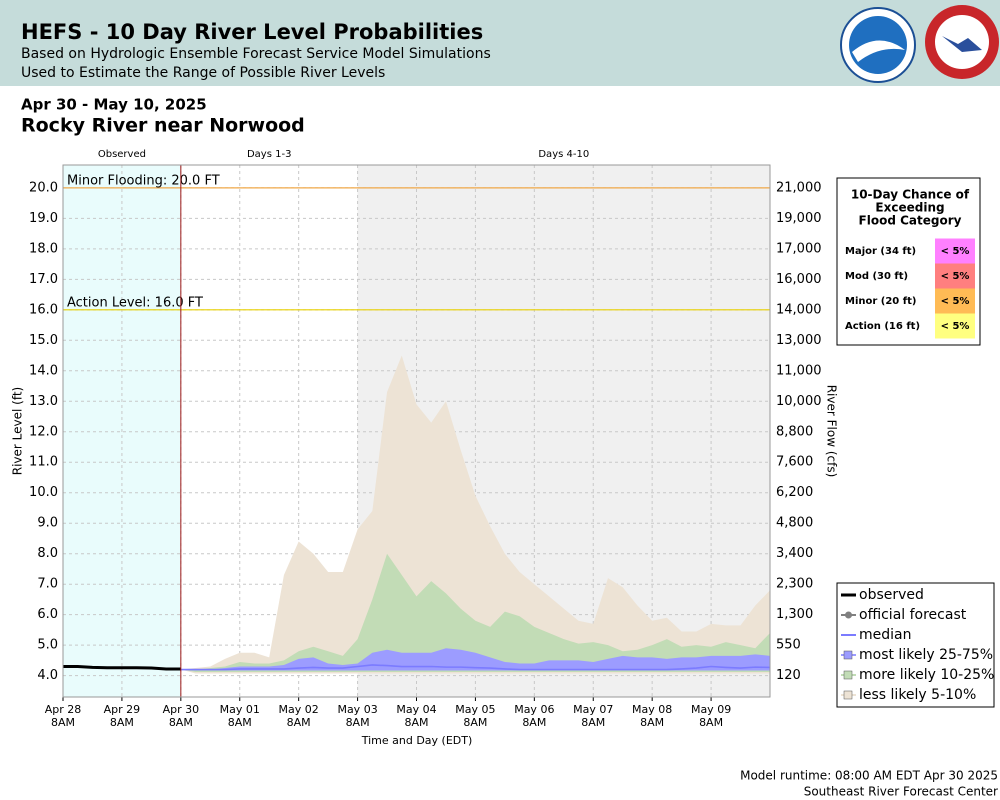 The width and height of the screenshot is (1000, 800). I want to click on region-label: Observed, so click(122, 154).